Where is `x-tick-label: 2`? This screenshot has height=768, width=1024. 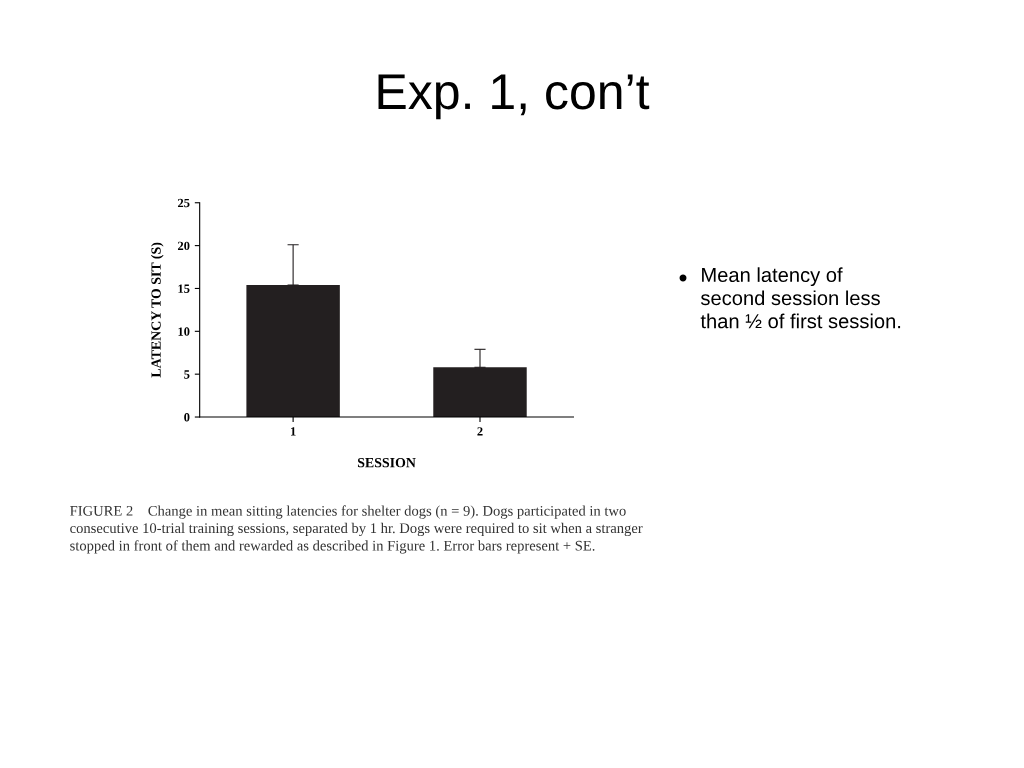
x-tick-label: 2 is located at coordinates (480, 431).